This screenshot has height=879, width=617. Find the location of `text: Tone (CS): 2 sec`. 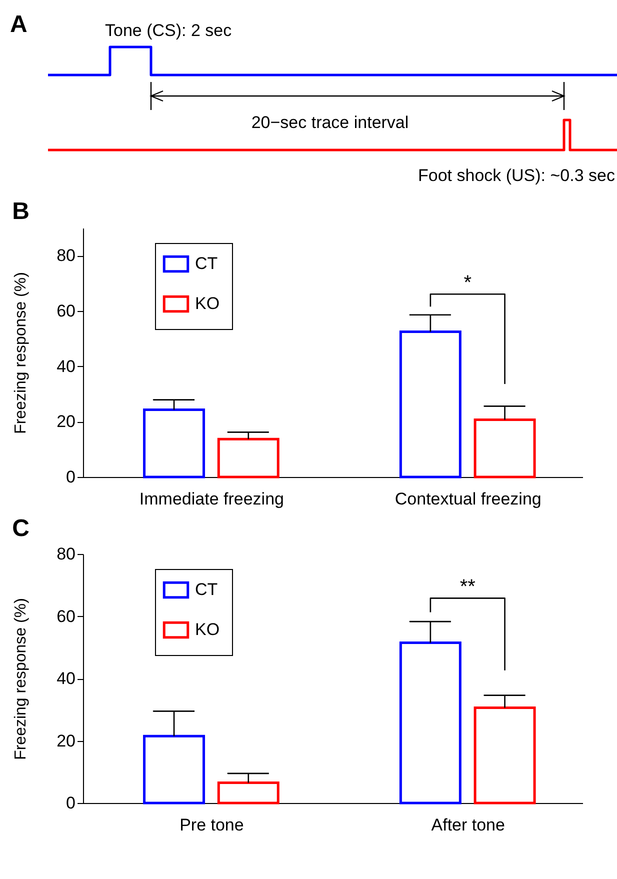

text: Tone (CS): 2 sec is located at coordinates (168, 30).